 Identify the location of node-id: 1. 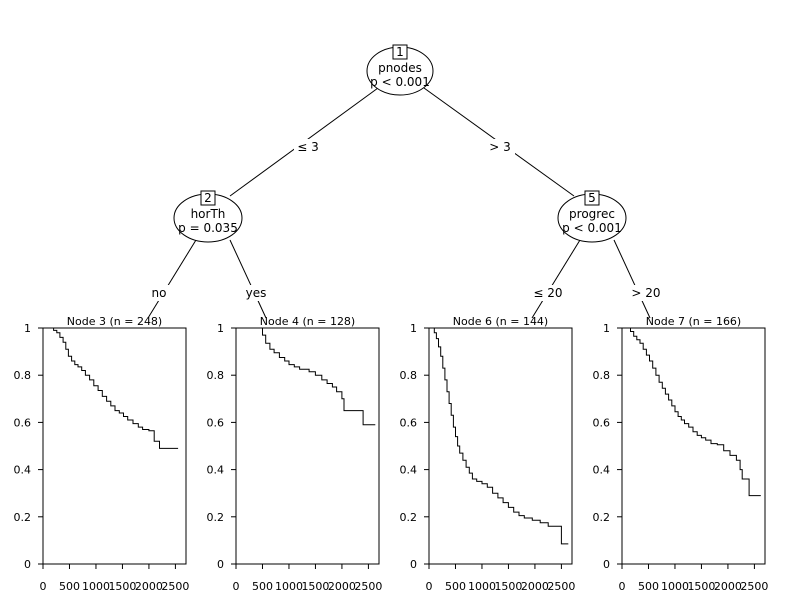
(400, 52).